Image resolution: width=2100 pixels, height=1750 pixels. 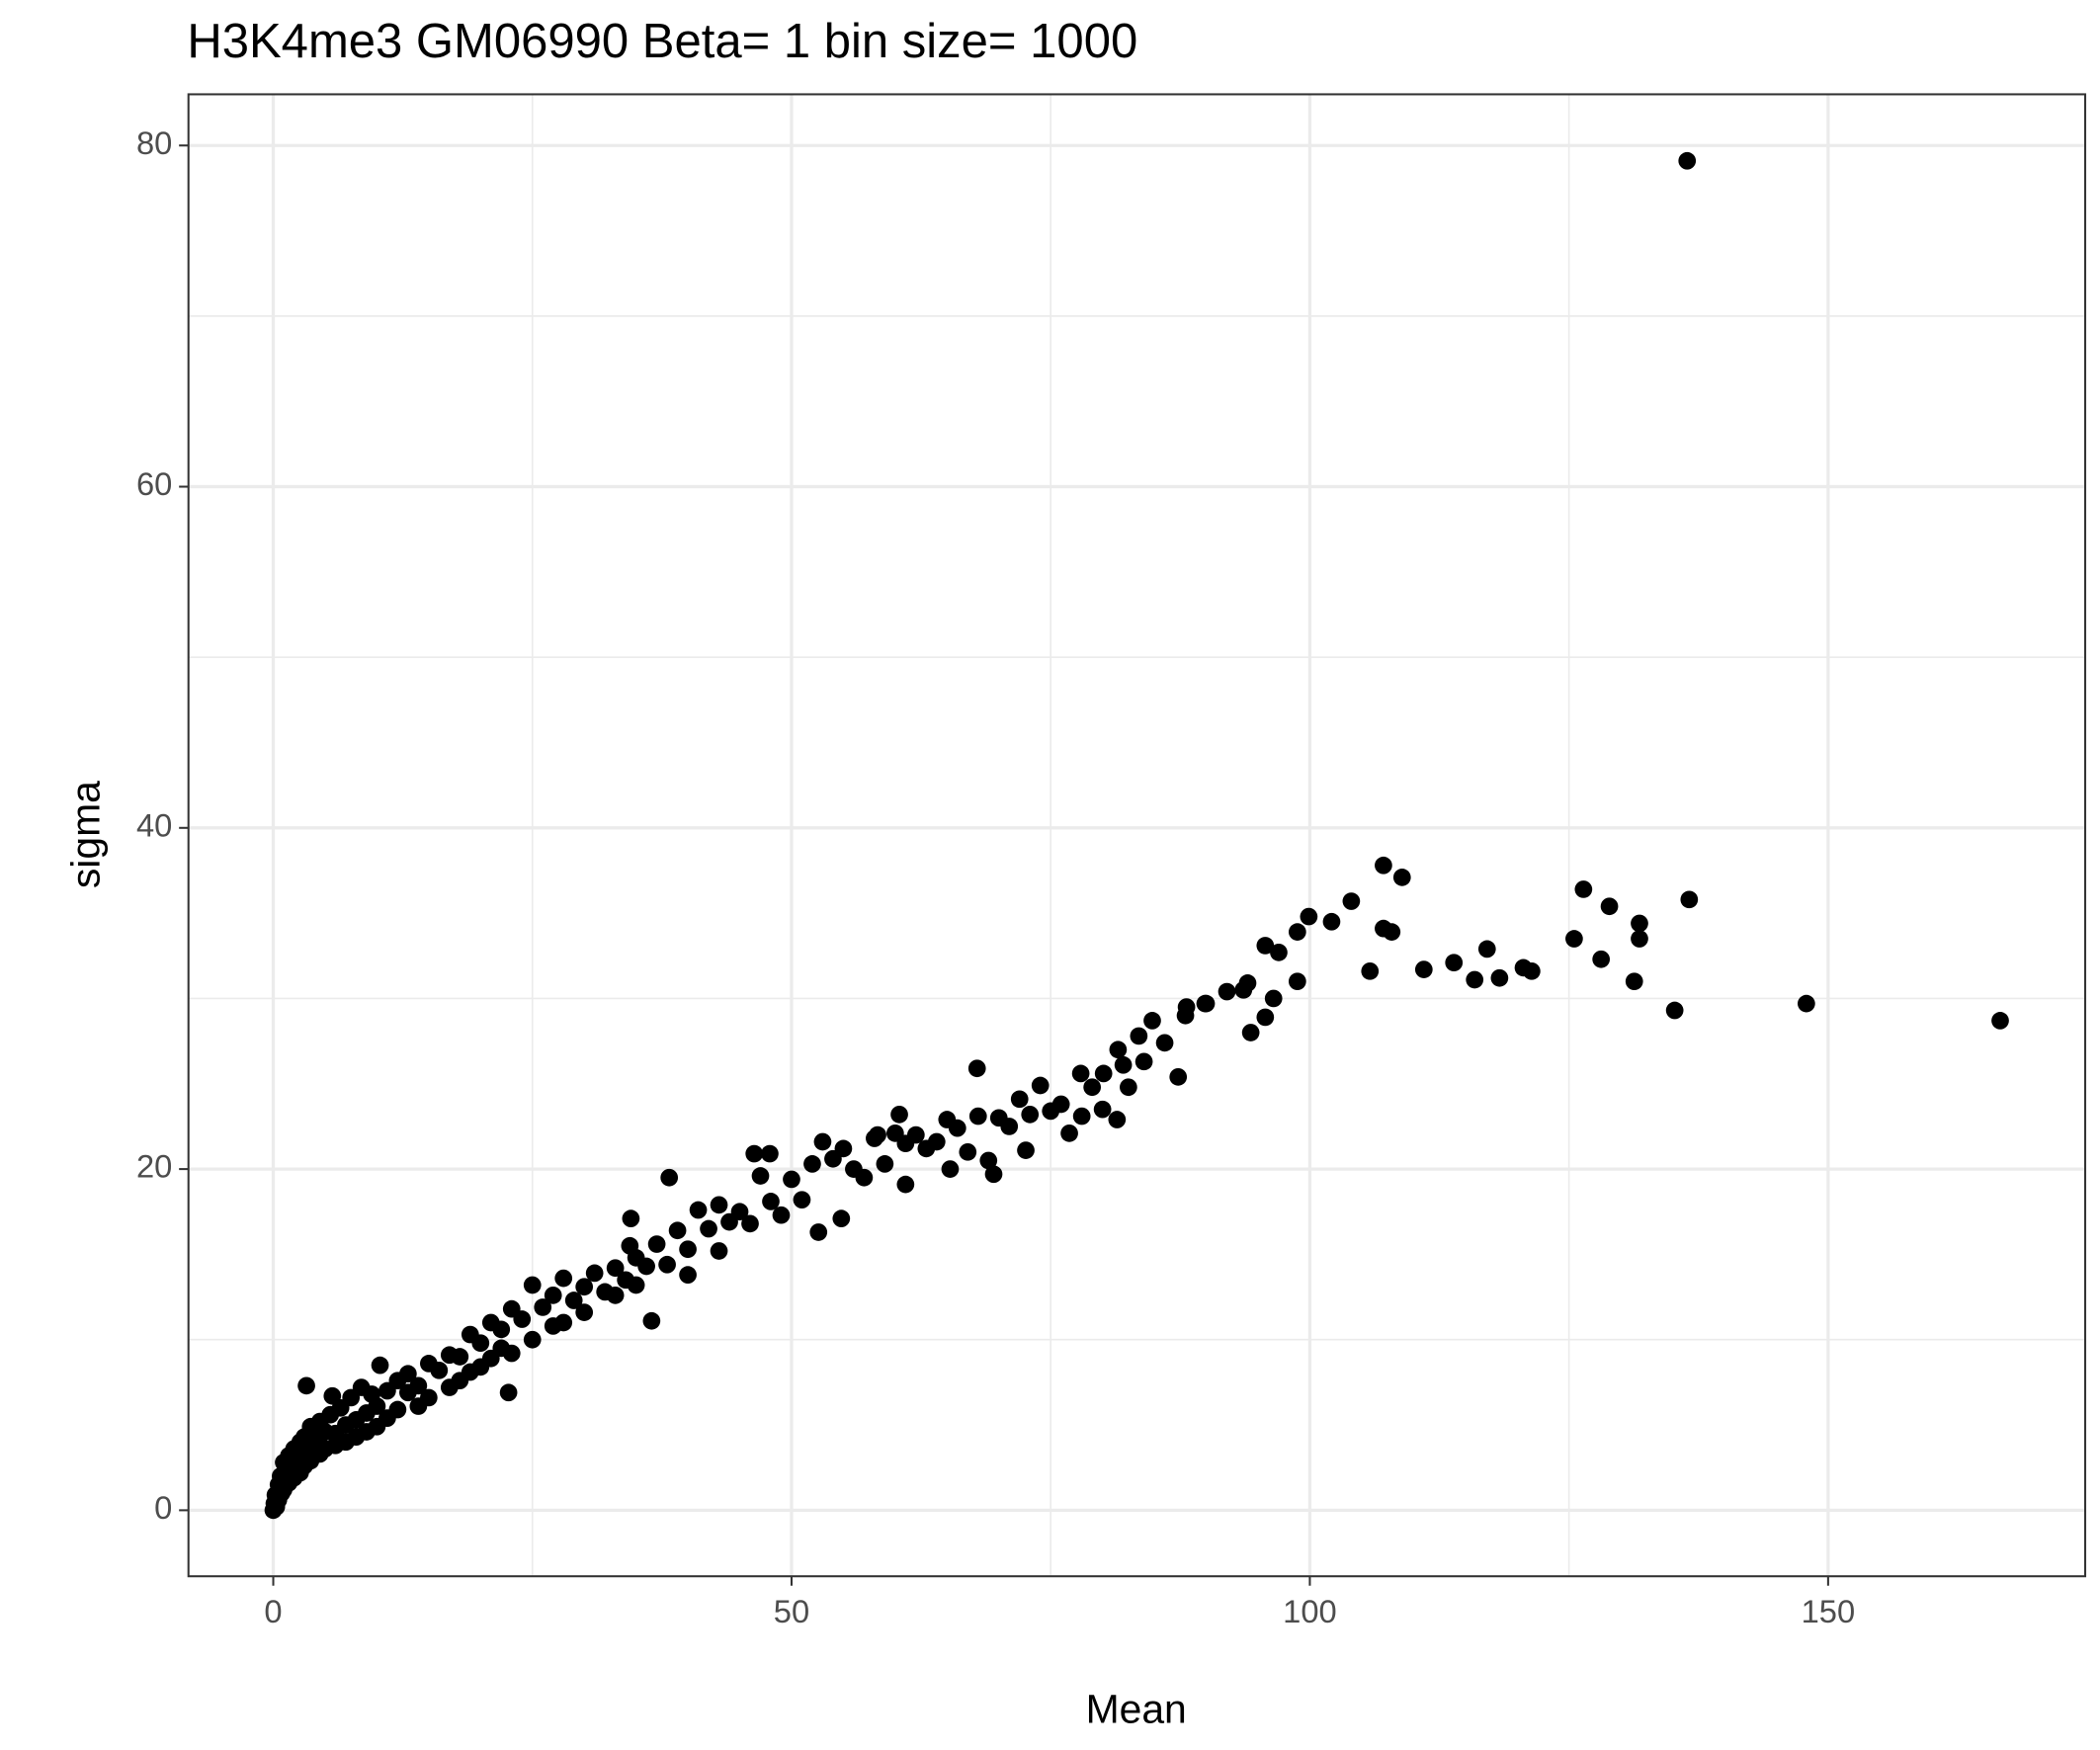 What do you see at coordinates (791, 1611) in the screenshot?
I see `x-tick-label: 50` at bounding box center [791, 1611].